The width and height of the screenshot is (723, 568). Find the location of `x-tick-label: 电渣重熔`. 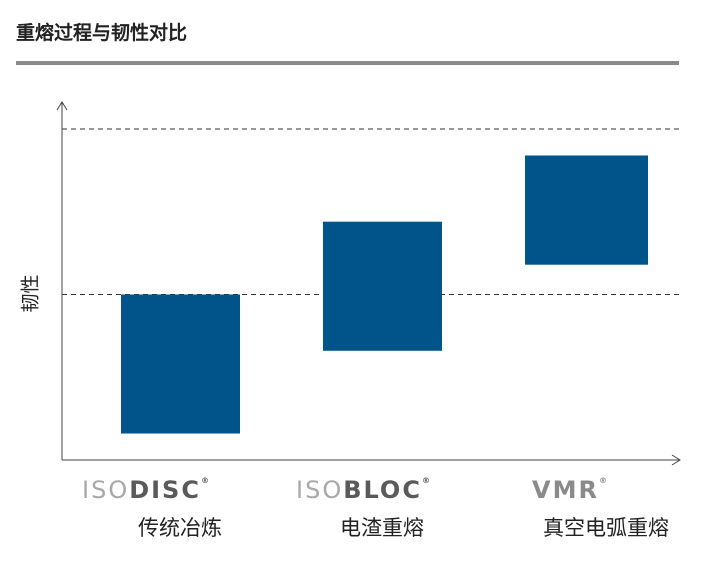

x-tick-label: 电渣重熔 is located at coordinates (382, 528).